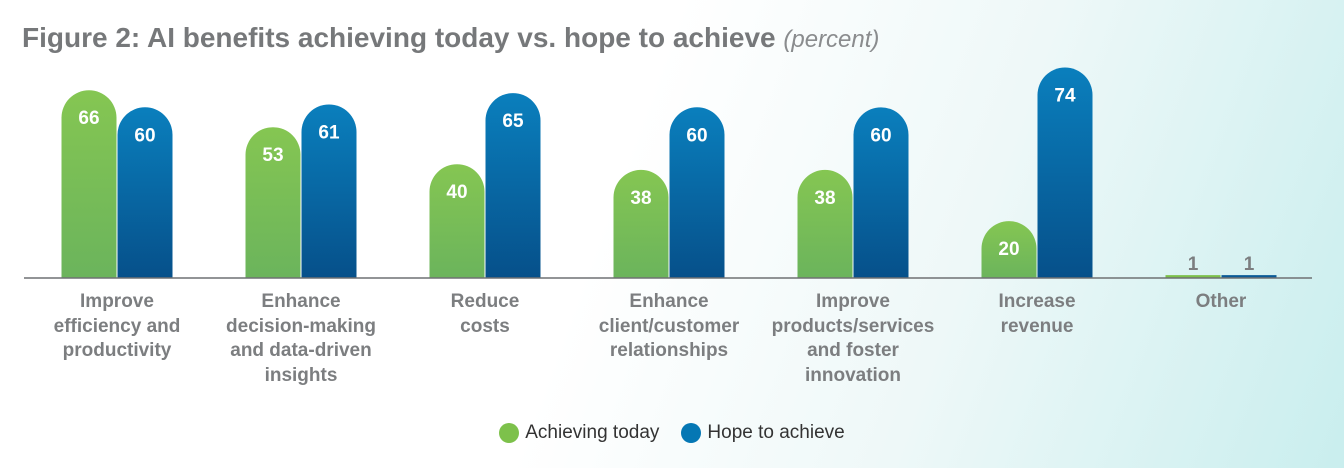 This screenshot has height=468, width=1344. I want to click on legend-item-achieving: Achieving today, so click(579, 433).